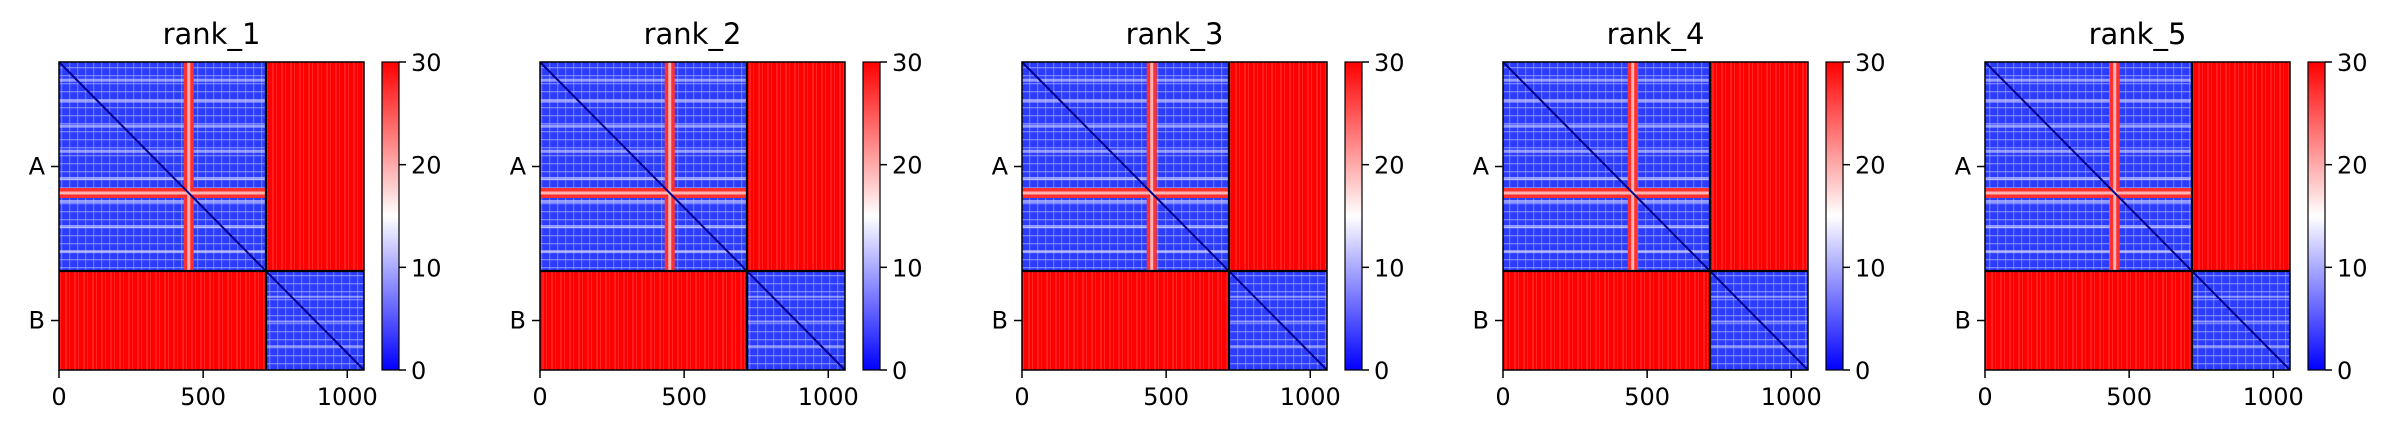 This screenshot has width=2401, height=438. I want to click on panel-title: rank_3, so click(1175, 34).